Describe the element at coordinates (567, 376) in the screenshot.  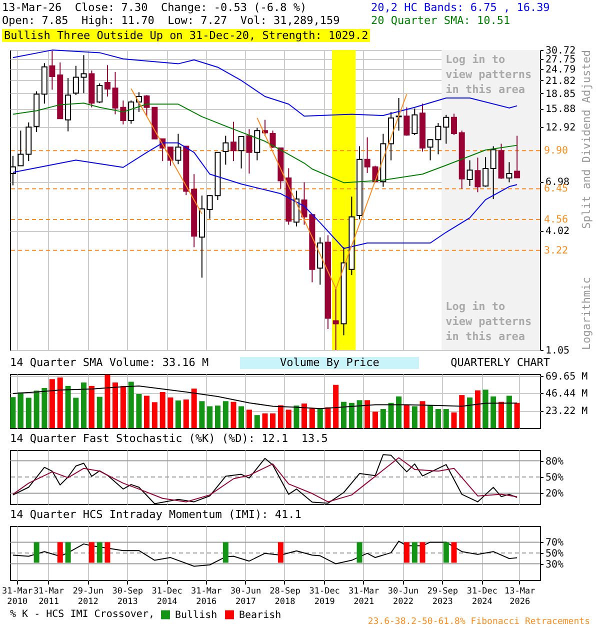
I see `y-tick-label: 69.65 M` at that location.